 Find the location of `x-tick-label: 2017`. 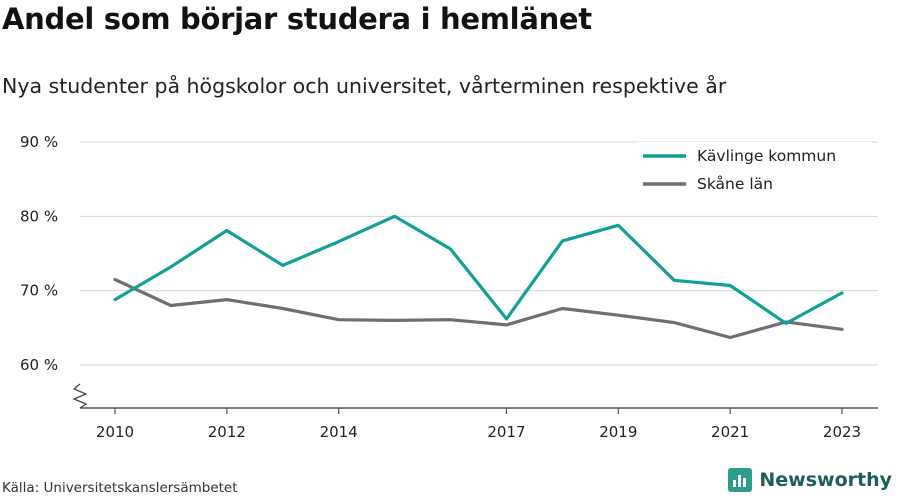

x-tick-label: 2017 is located at coordinates (506, 432).